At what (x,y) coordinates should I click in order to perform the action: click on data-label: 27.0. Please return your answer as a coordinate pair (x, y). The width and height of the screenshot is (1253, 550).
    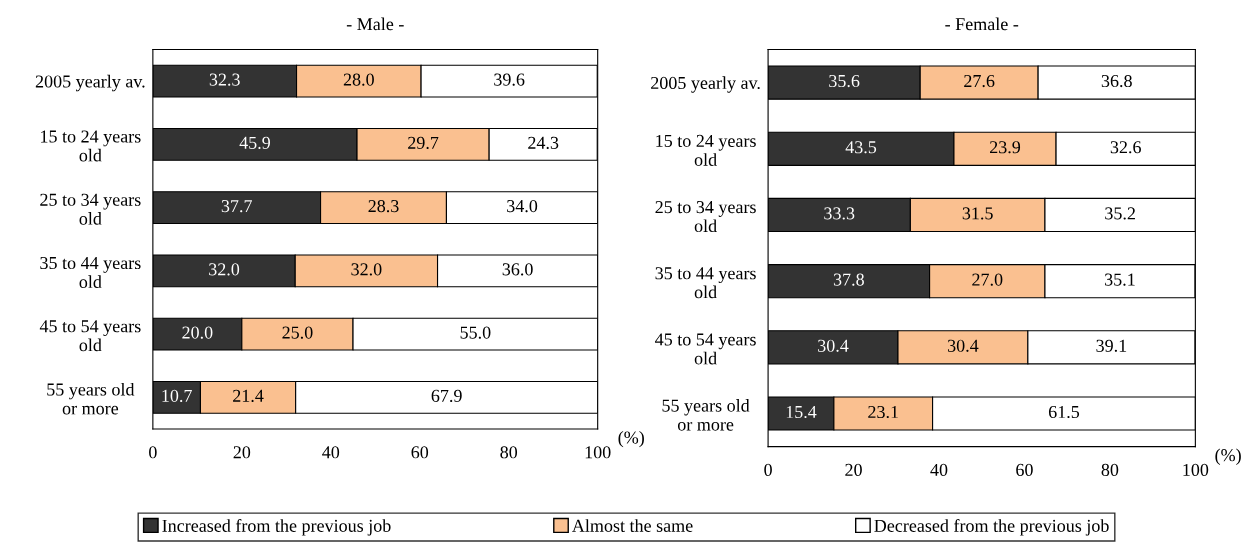
    Looking at the image, I should click on (987, 279).